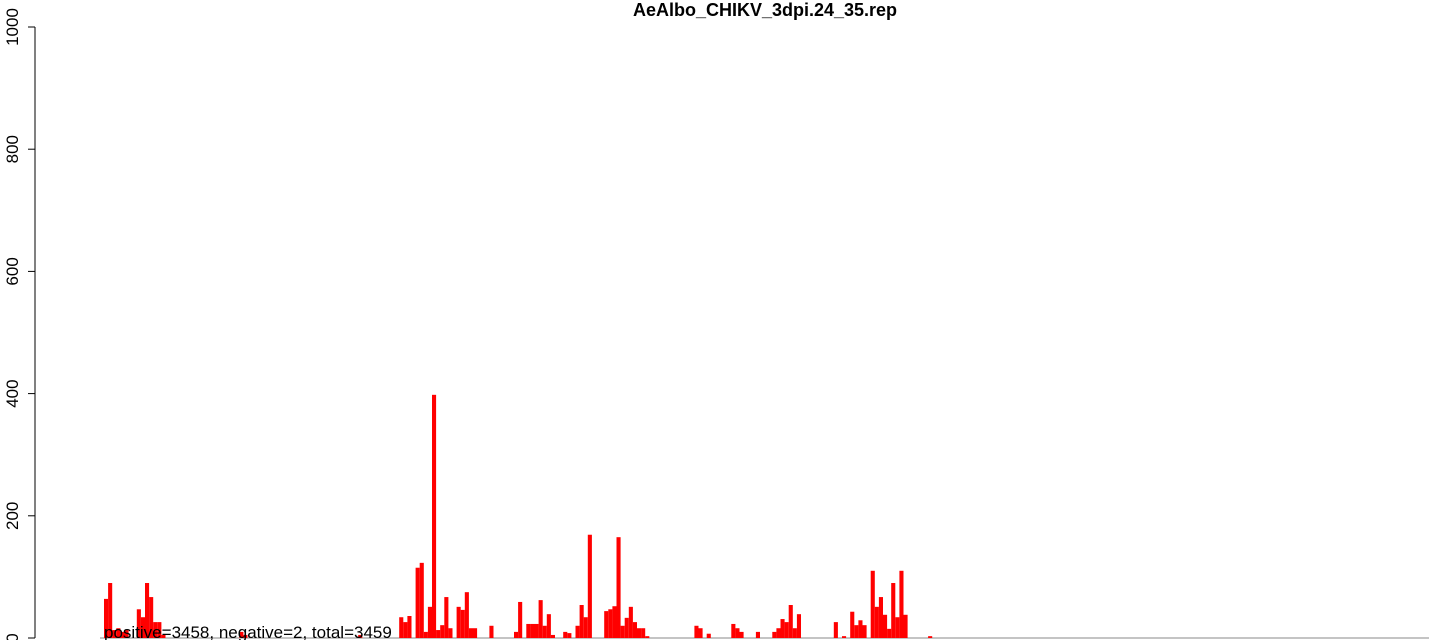 The width and height of the screenshot is (1429, 640). What do you see at coordinates (248, 631) in the screenshot?
I see `annotation: positive=3458, negative=2, total=3459` at bounding box center [248, 631].